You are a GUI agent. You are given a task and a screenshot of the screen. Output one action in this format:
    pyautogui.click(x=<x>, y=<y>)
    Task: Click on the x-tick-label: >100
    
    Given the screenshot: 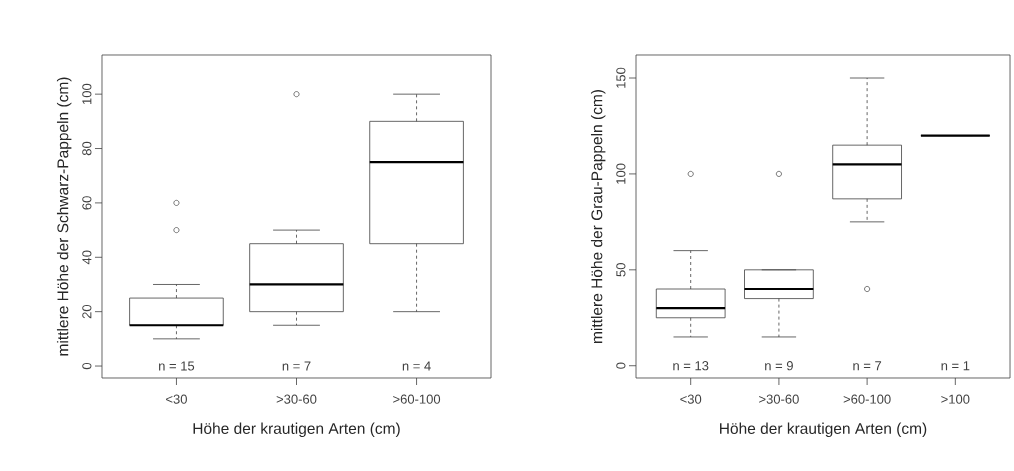 What is the action you would take?
    pyautogui.click(x=955, y=399)
    